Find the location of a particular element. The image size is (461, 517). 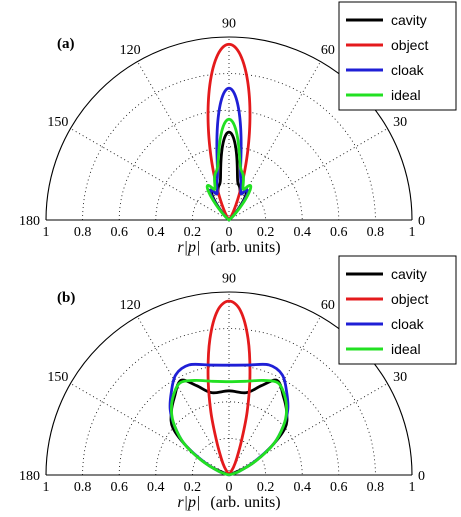

series-curve-cavity is located at coordinates (229, 427).